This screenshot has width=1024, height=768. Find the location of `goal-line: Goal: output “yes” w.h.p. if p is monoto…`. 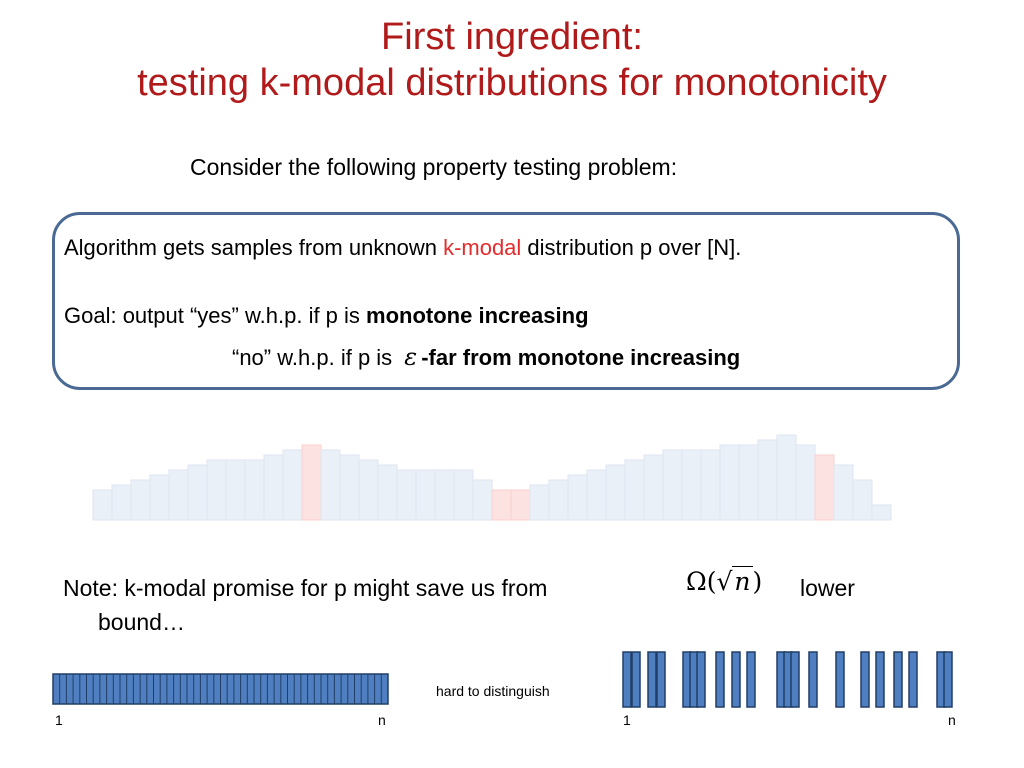

goal-line: Goal: output “yes” w.h.p. if p is monoto… is located at coordinates (326, 316).